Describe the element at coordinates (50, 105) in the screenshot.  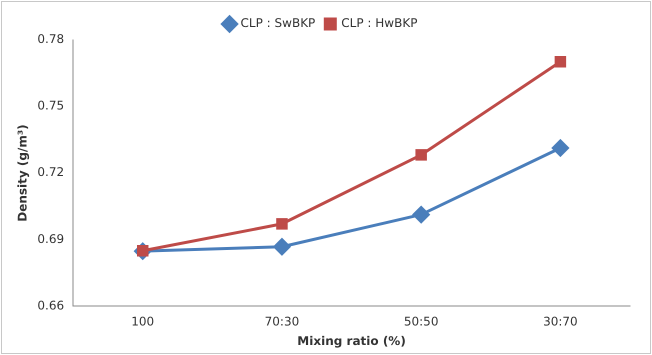
I see `y-tick-label: 0.75` at that location.